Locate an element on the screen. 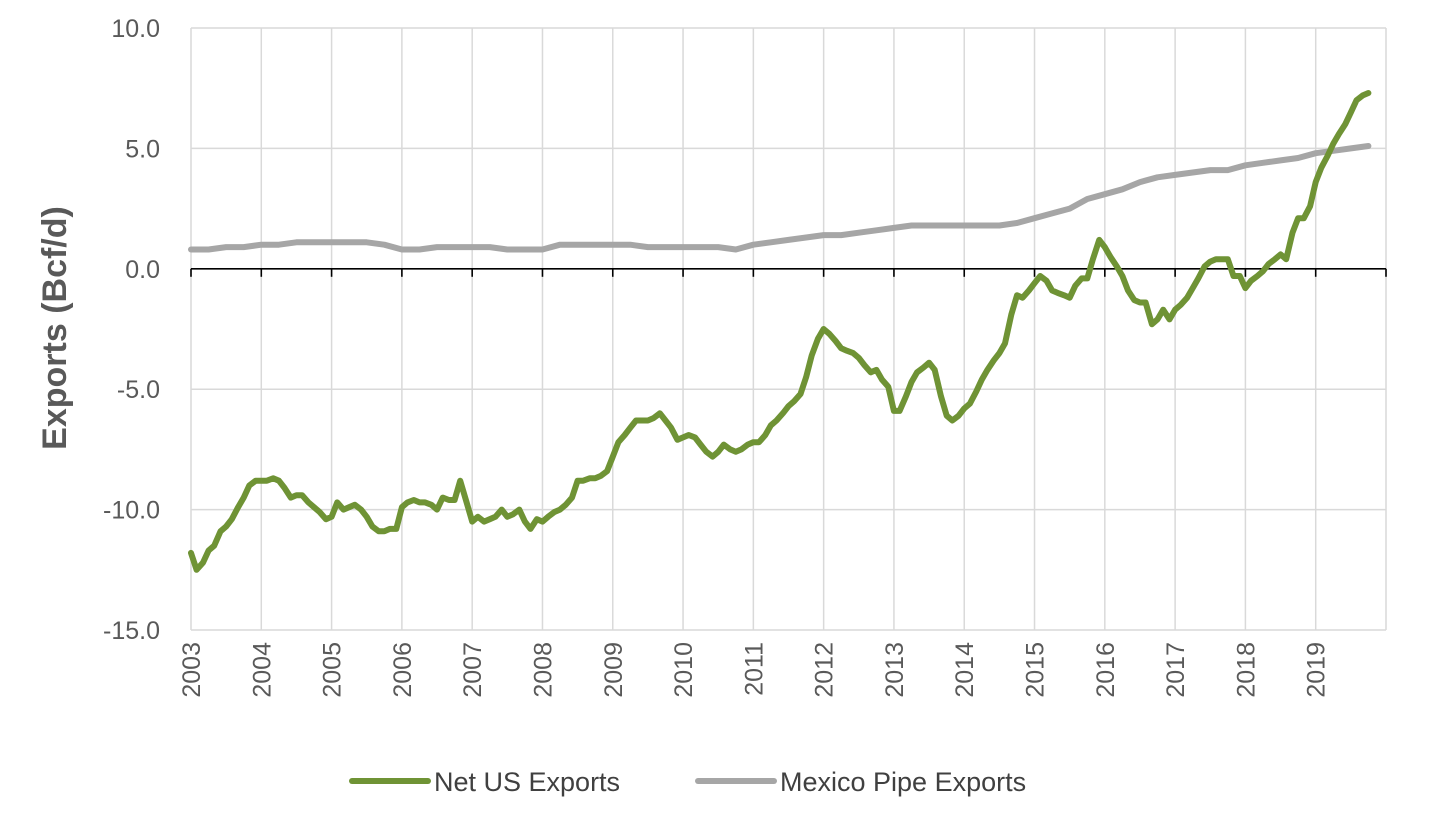 This screenshot has height=820, width=1456. x-tick-label: 2012 is located at coordinates (825, 670).